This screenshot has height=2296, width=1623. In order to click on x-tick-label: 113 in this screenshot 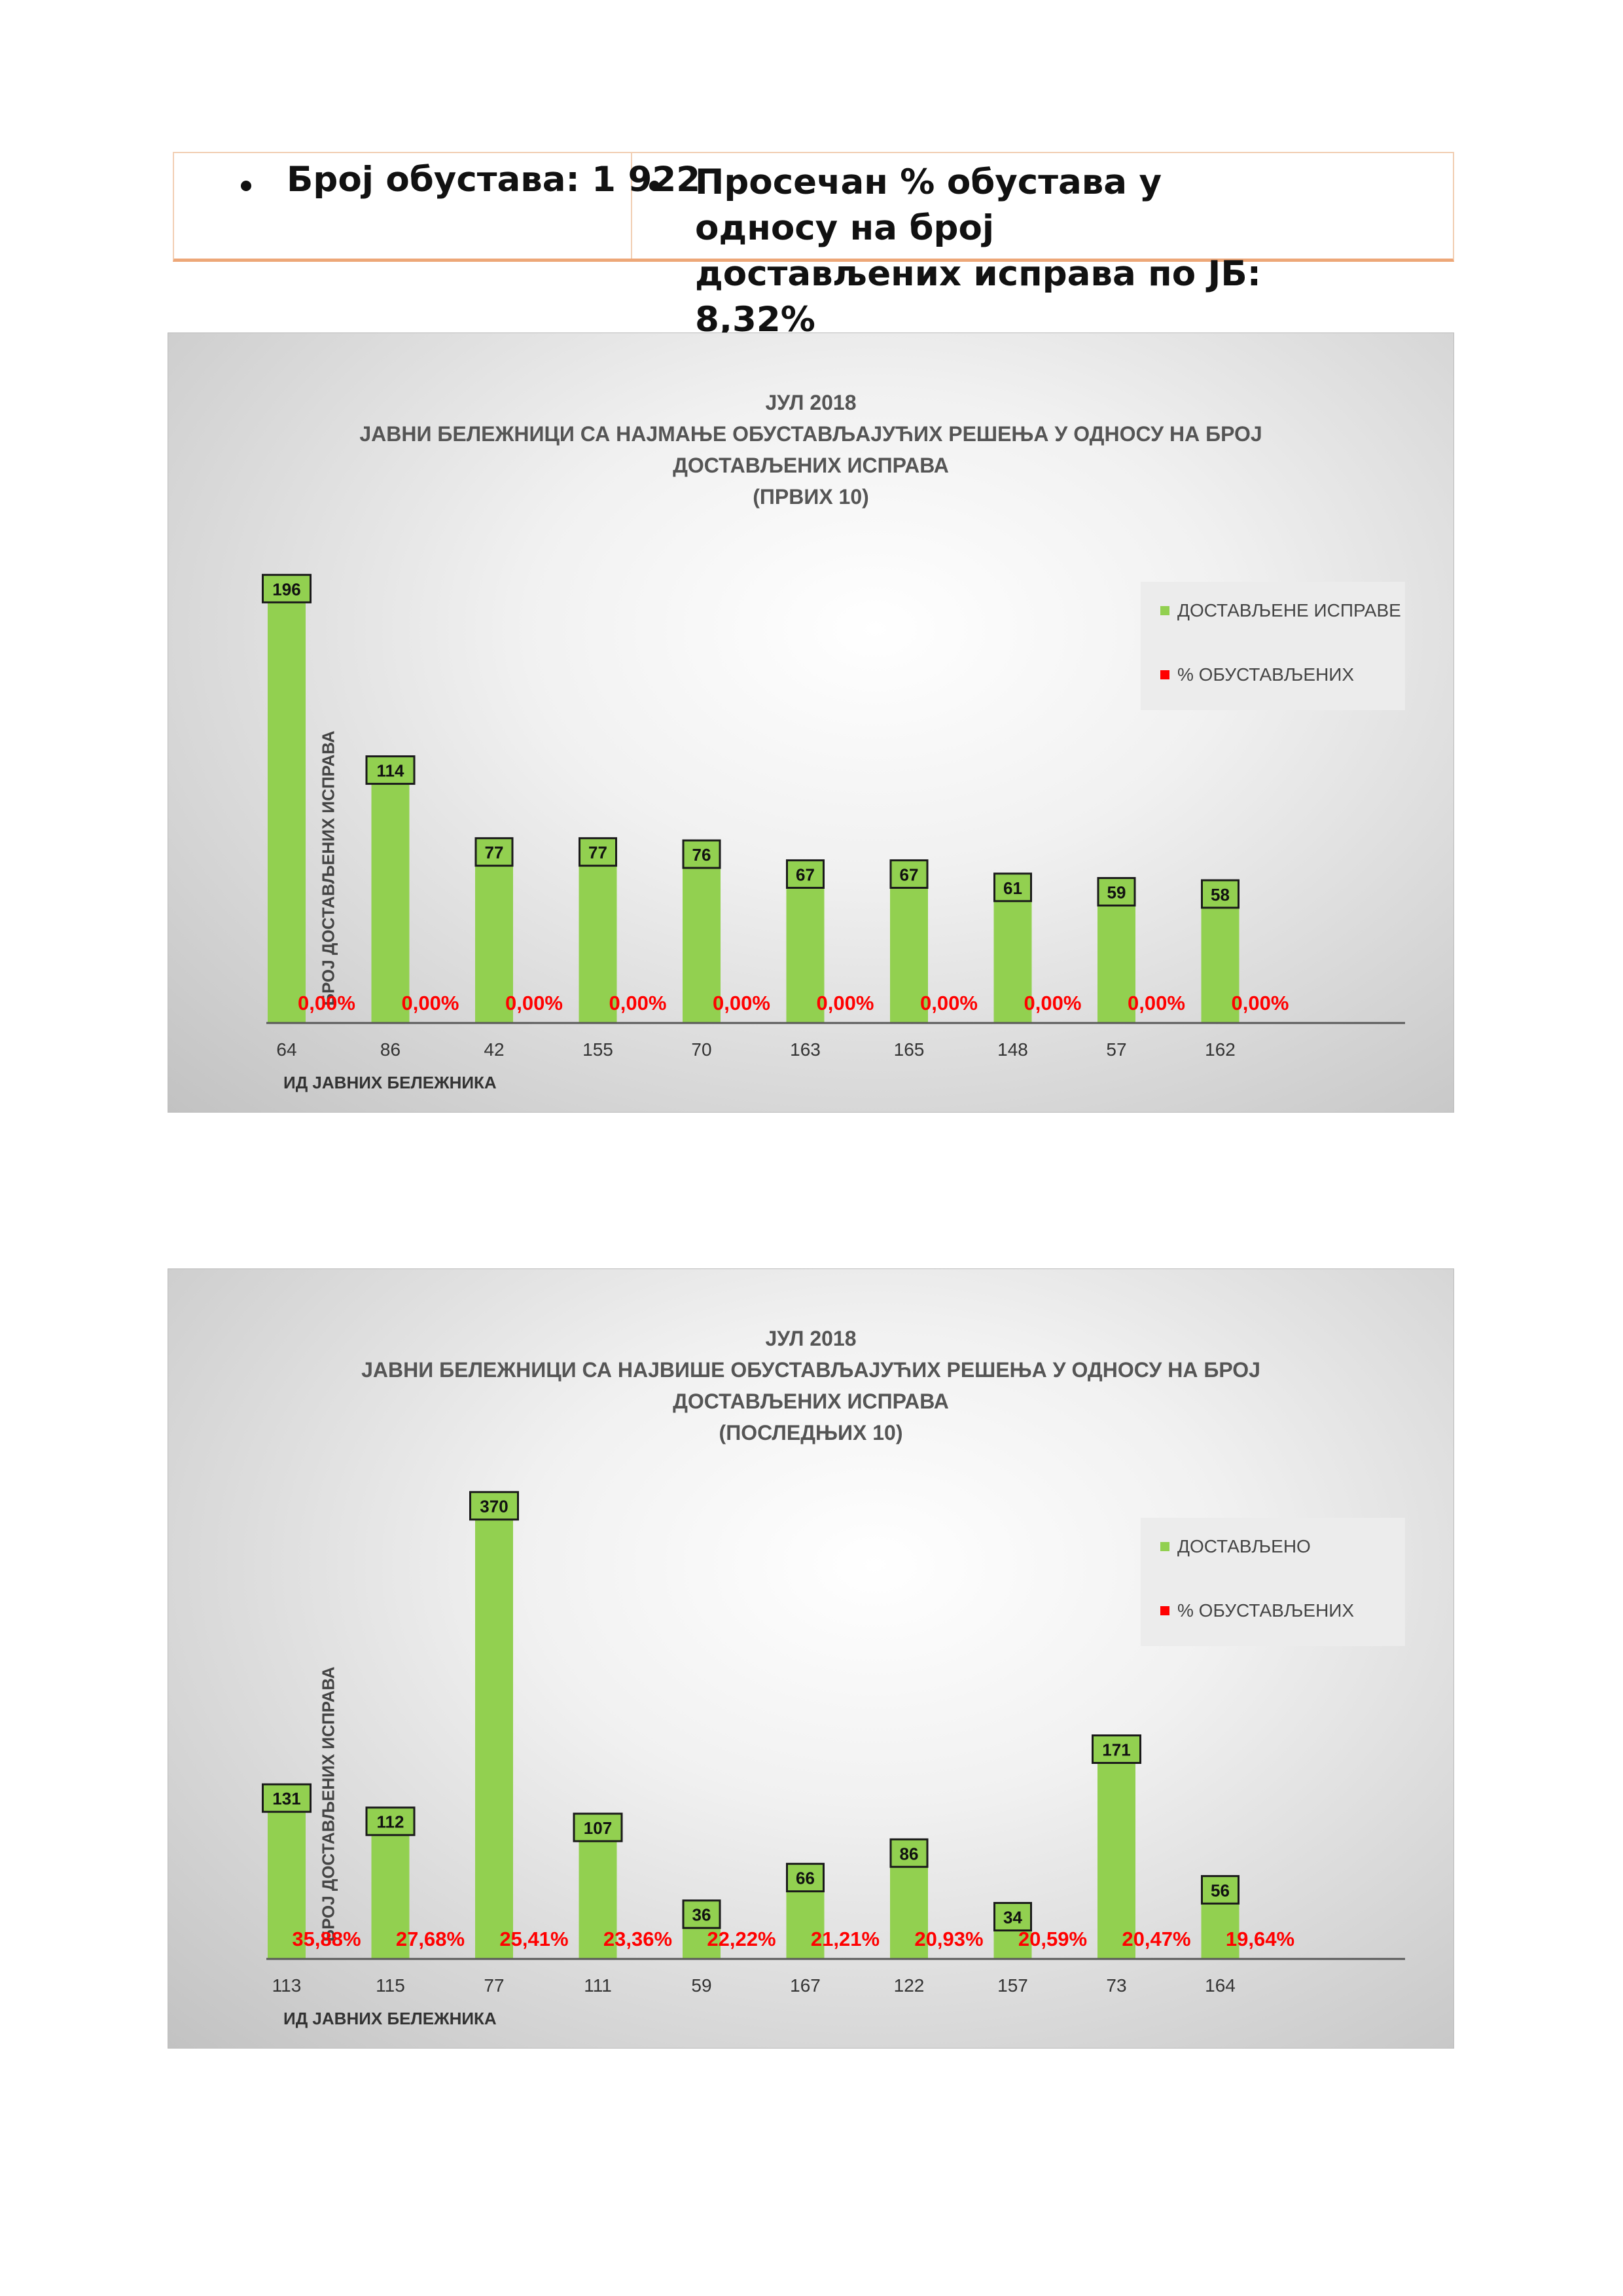, I will do `click(287, 1985)`.